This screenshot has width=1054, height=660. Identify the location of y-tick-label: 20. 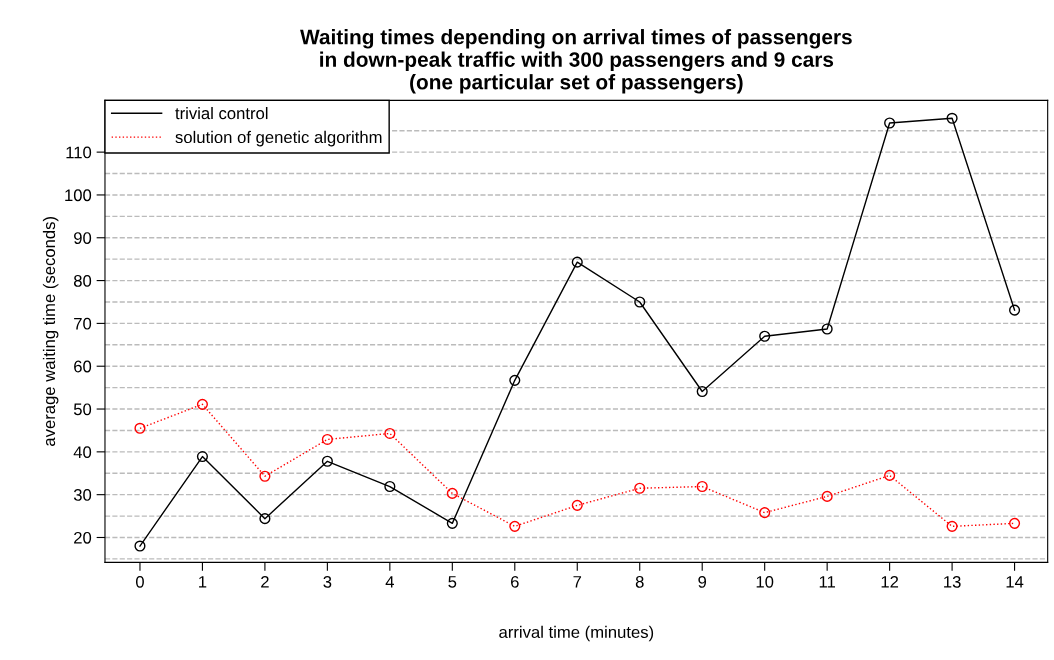
(83, 537).